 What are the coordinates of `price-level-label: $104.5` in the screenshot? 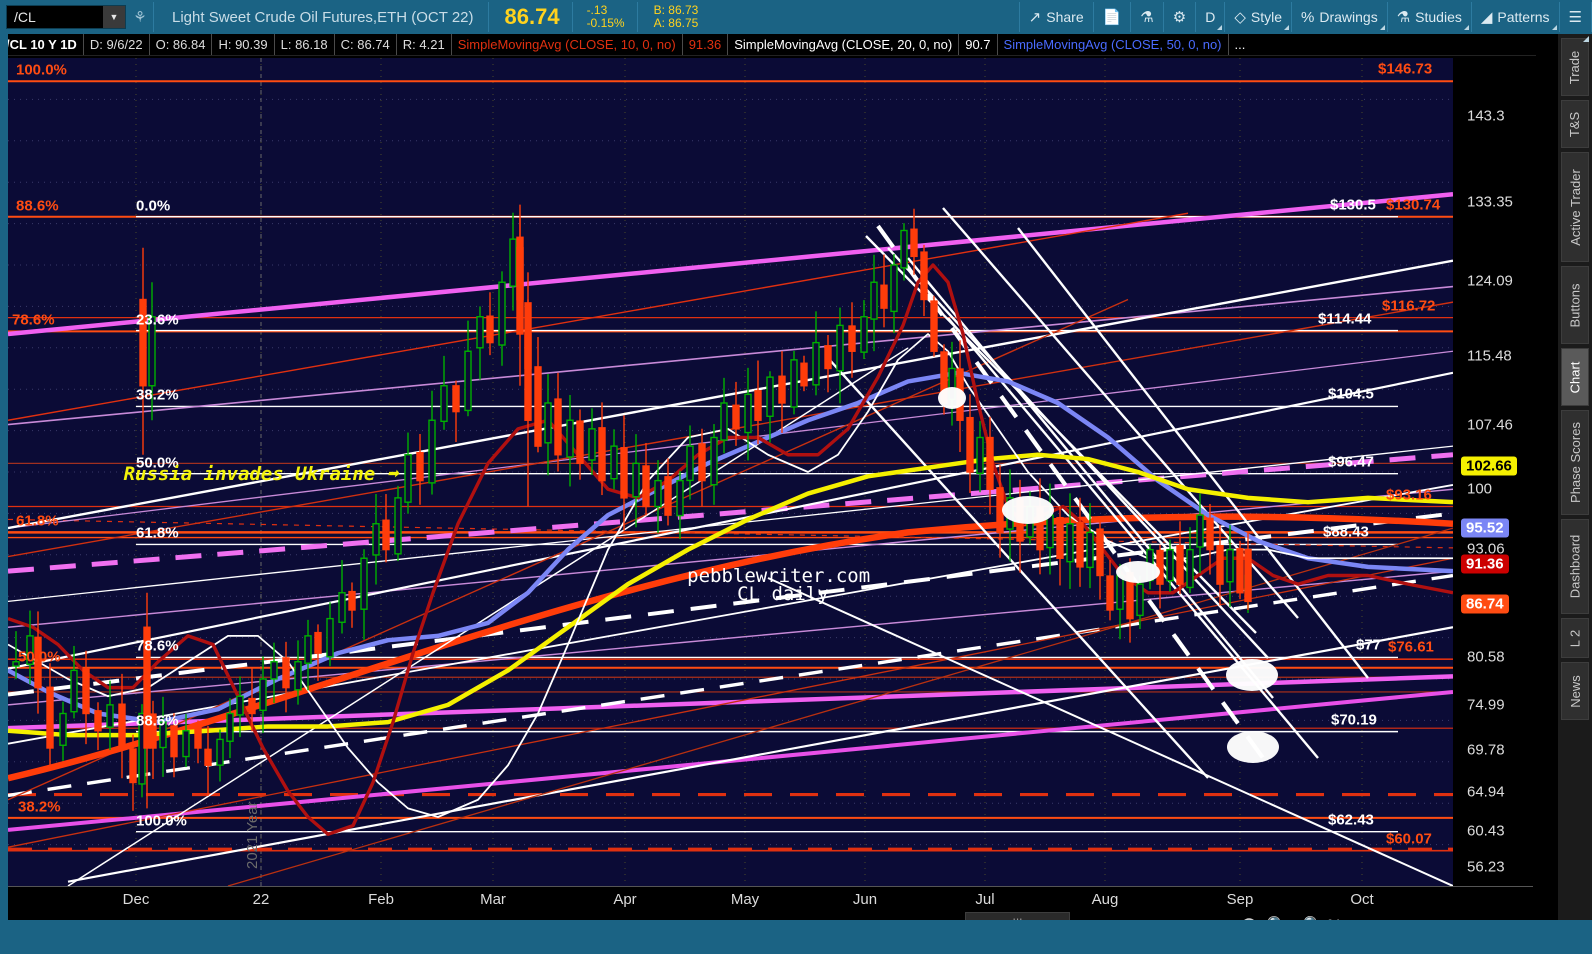 It's located at (1351, 394).